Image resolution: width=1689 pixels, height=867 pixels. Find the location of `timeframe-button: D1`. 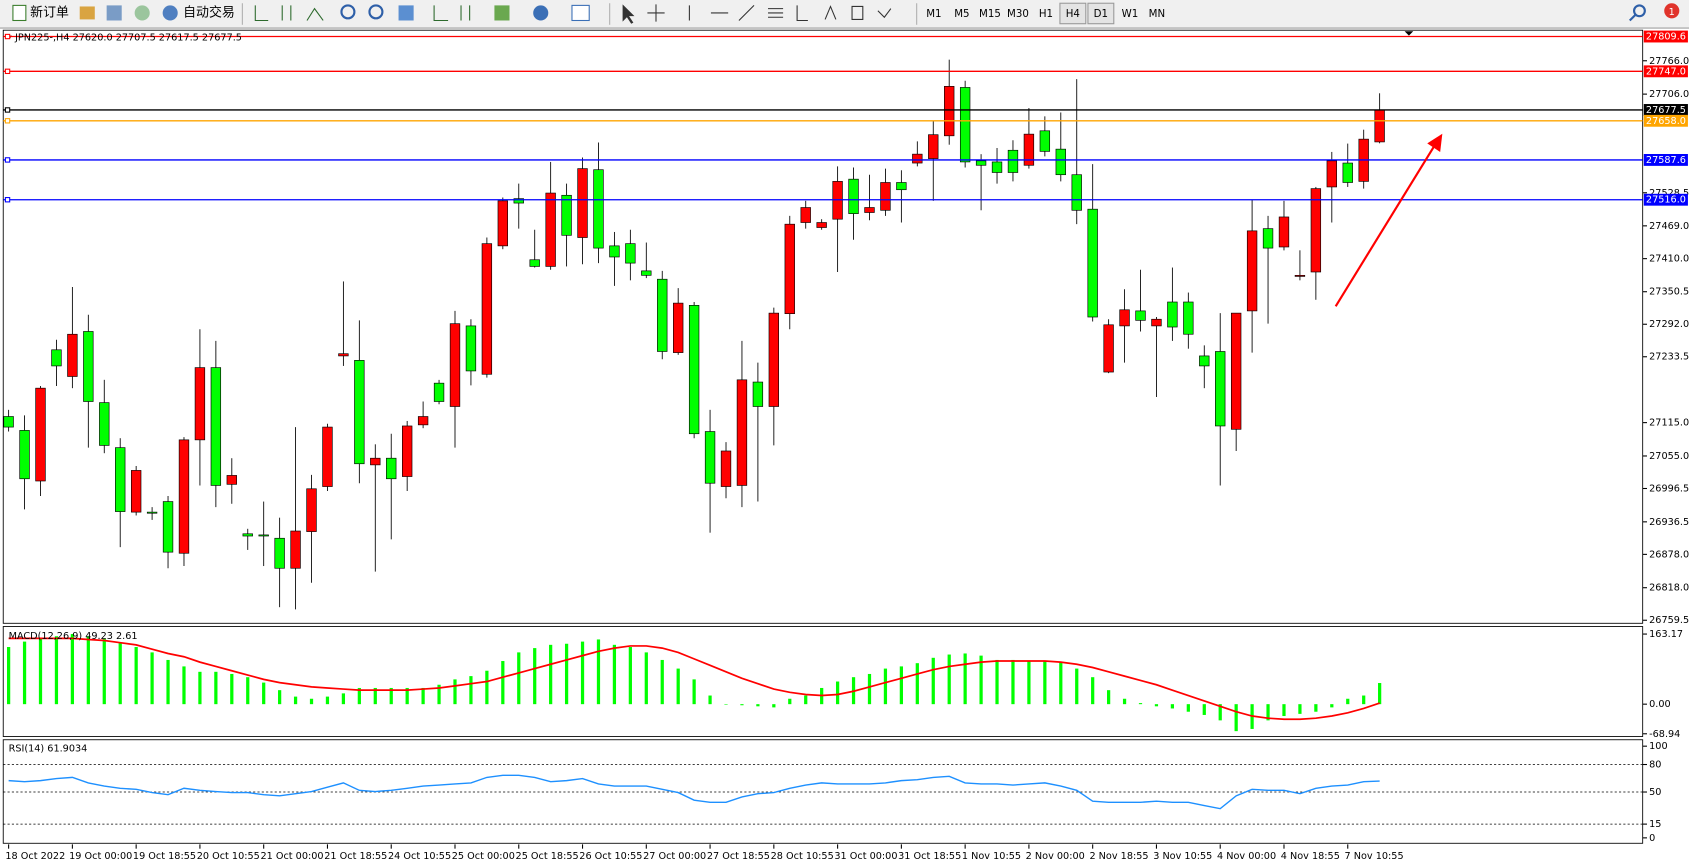

timeframe-button: D1 is located at coordinates (1101, 14).